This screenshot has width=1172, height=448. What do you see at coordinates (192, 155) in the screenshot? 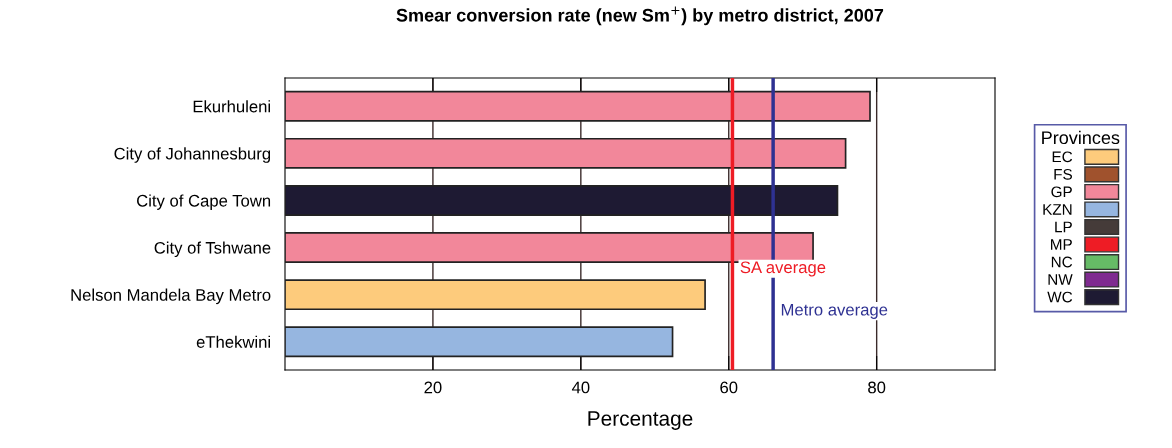
I see `y-tick-label: City of Johannesburg` at bounding box center [192, 155].